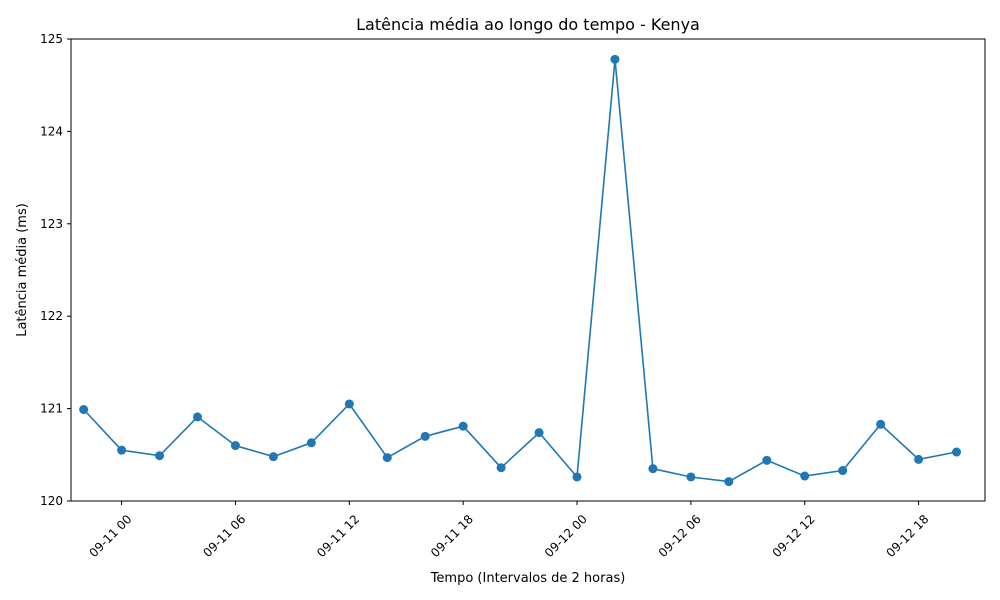 This screenshot has height=600, width=1000. What do you see at coordinates (51, 131) in the screenshot?
I see `y-tick-label-4: 124` at bounding box center [51, 131].